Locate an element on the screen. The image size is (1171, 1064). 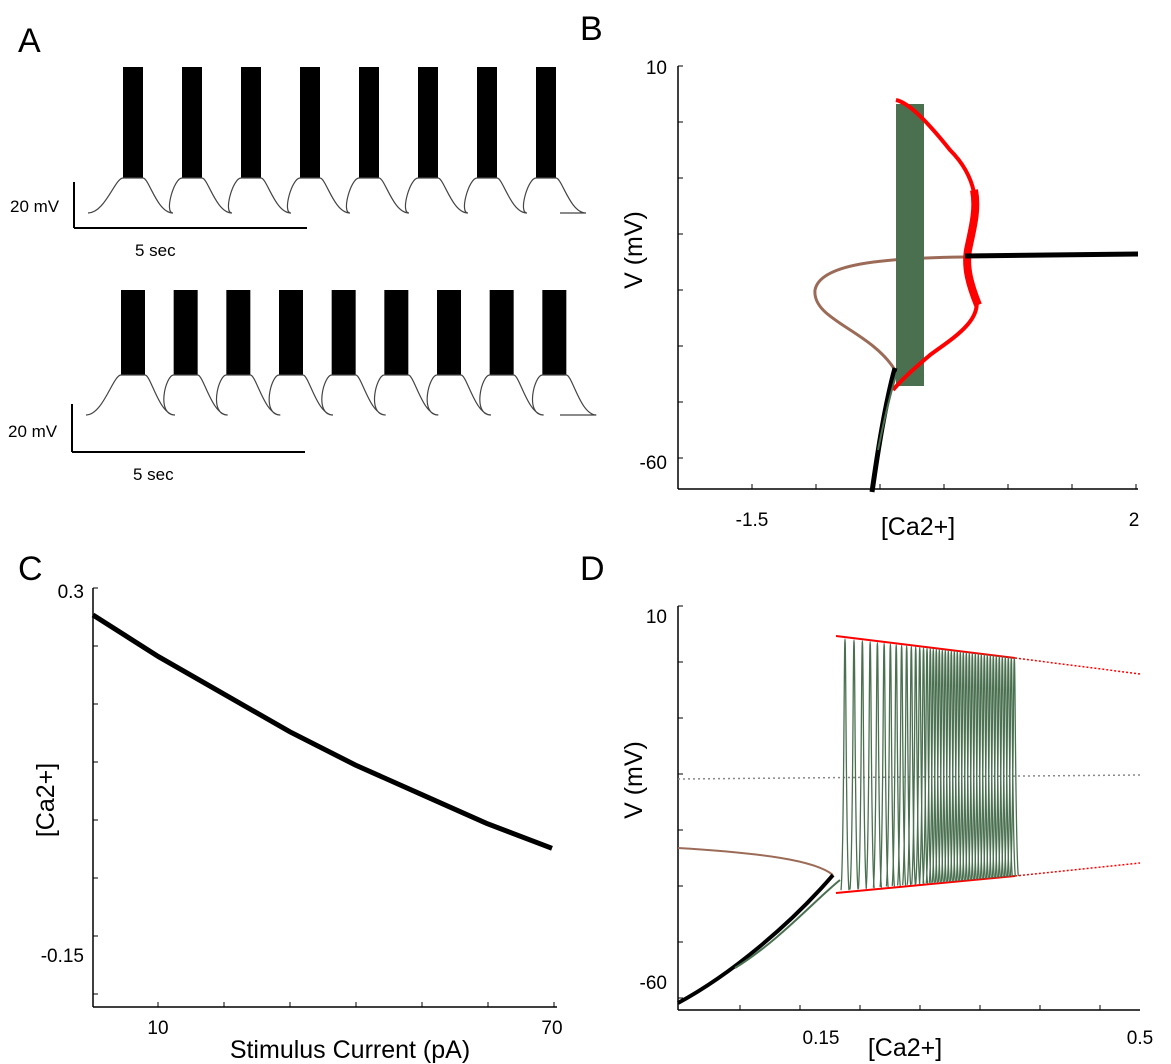
panel-d-spiking-trajectory is located at coordinates (929, 764).